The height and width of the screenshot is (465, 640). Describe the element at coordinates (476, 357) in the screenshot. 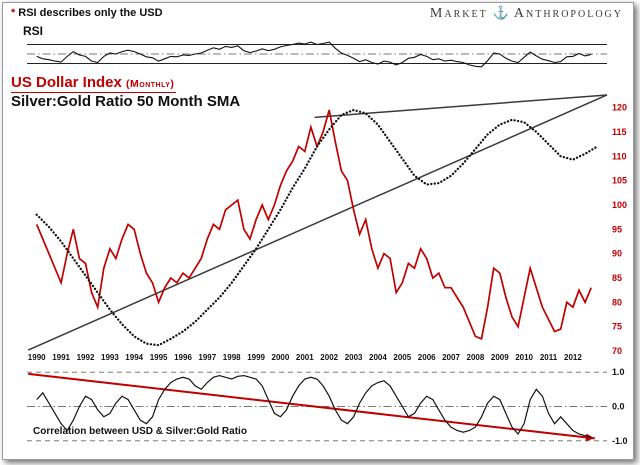

I see `x-tick-label: 2008` at that location.